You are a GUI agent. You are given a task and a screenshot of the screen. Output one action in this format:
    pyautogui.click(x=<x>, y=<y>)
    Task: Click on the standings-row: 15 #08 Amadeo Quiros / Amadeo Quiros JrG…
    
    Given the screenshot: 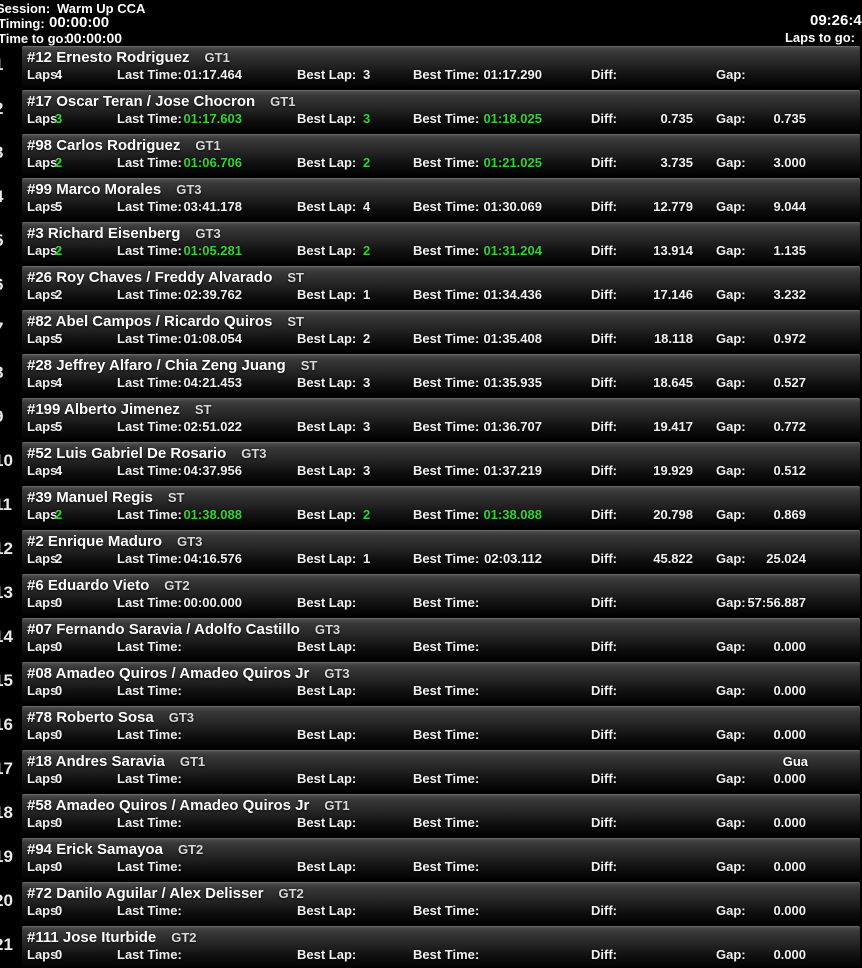 What is the action you would take?
    pyautogui.click(x=431, y=682)
    